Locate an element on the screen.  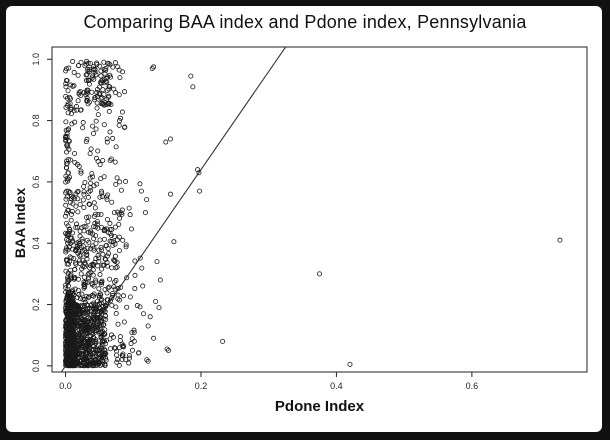
x-axis-label: Pdone Index is located at coordinates (319, 406).